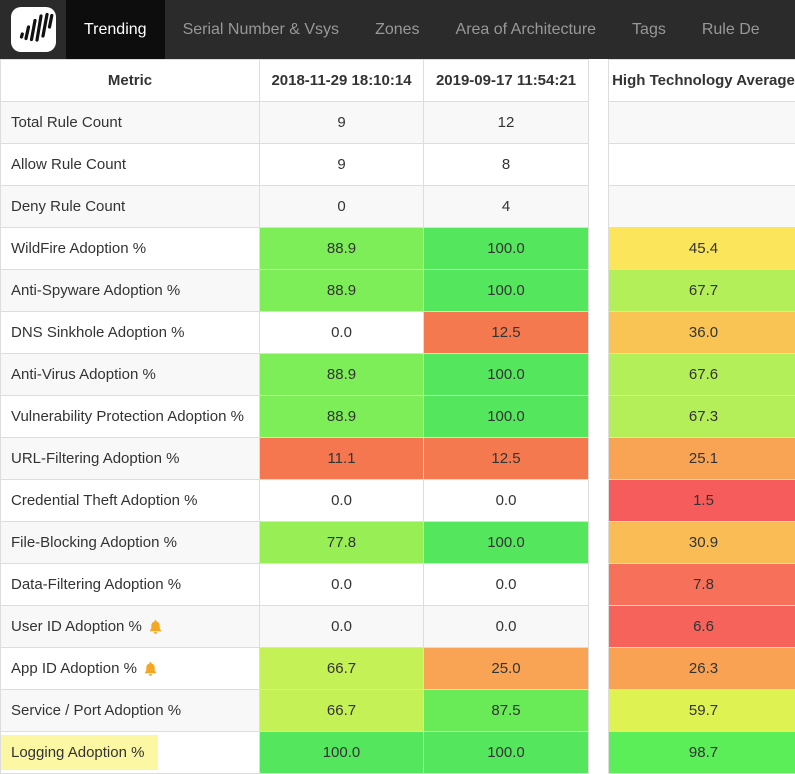  I want to click on industry-average-value-cell: 1.5, so click(701, 500).